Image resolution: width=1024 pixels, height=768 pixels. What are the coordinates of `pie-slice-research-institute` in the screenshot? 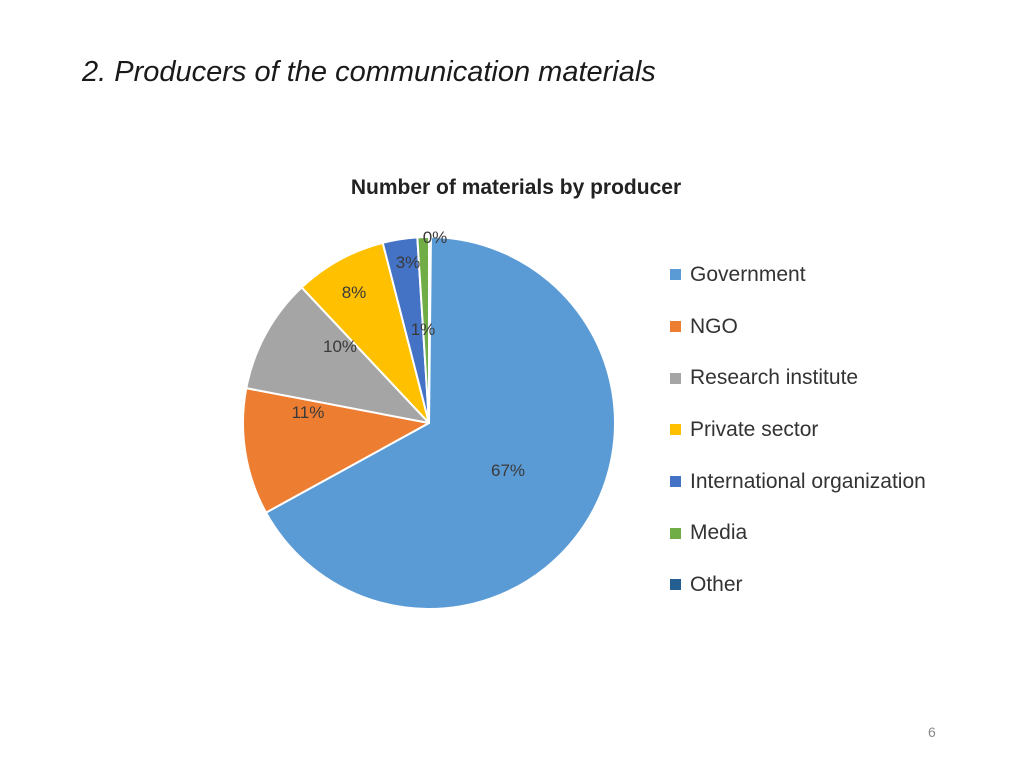 It's located at (337, 355).